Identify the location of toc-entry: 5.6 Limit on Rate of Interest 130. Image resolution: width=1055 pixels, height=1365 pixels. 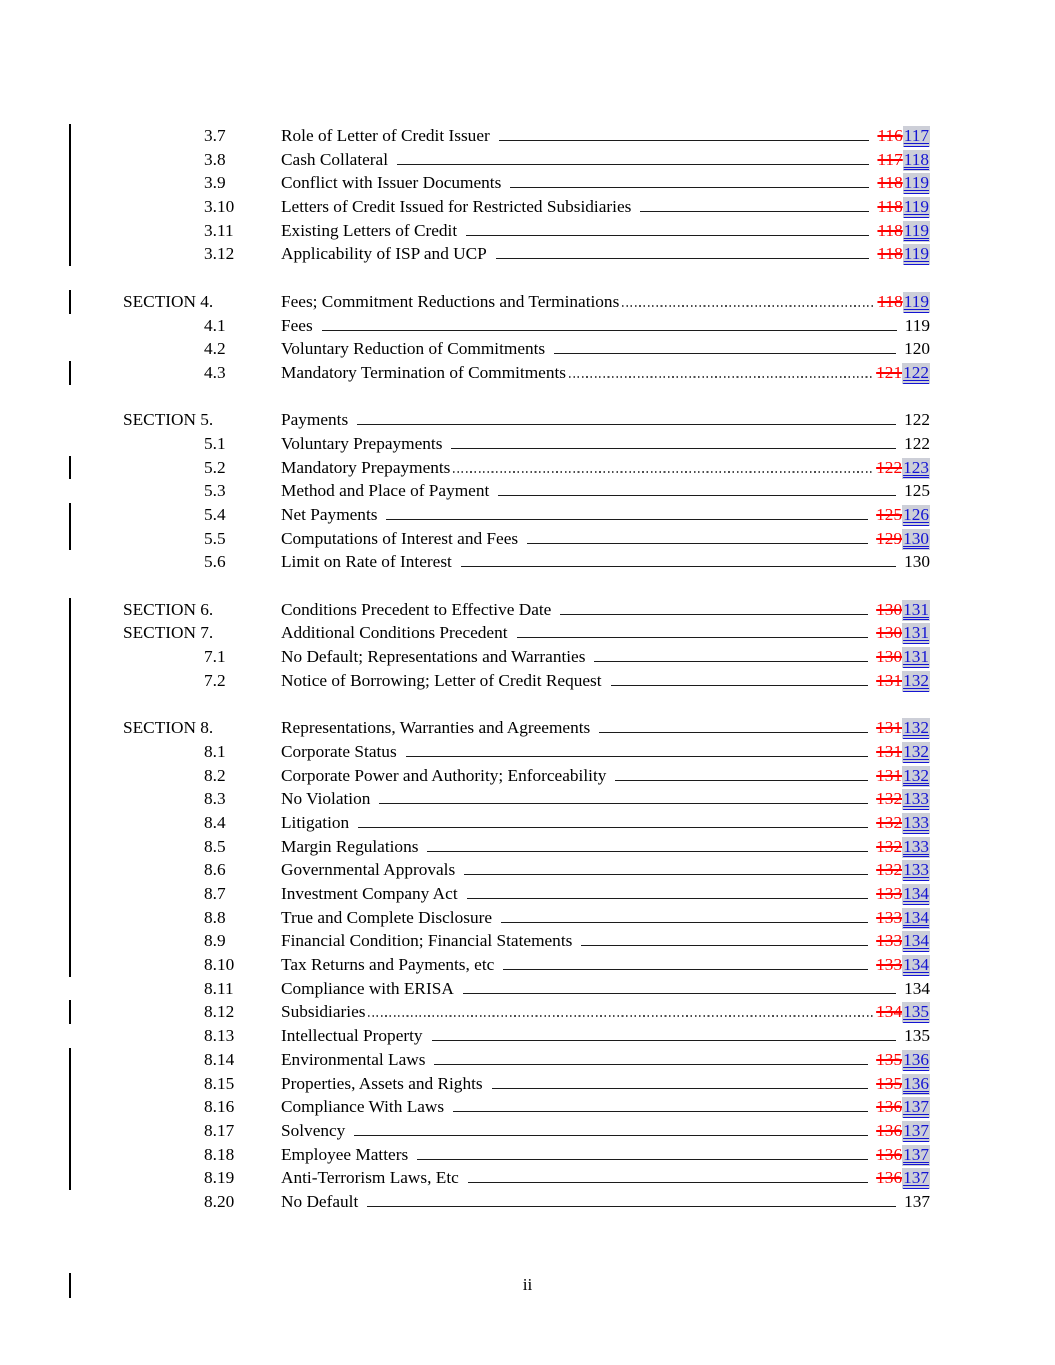
(526, 562).